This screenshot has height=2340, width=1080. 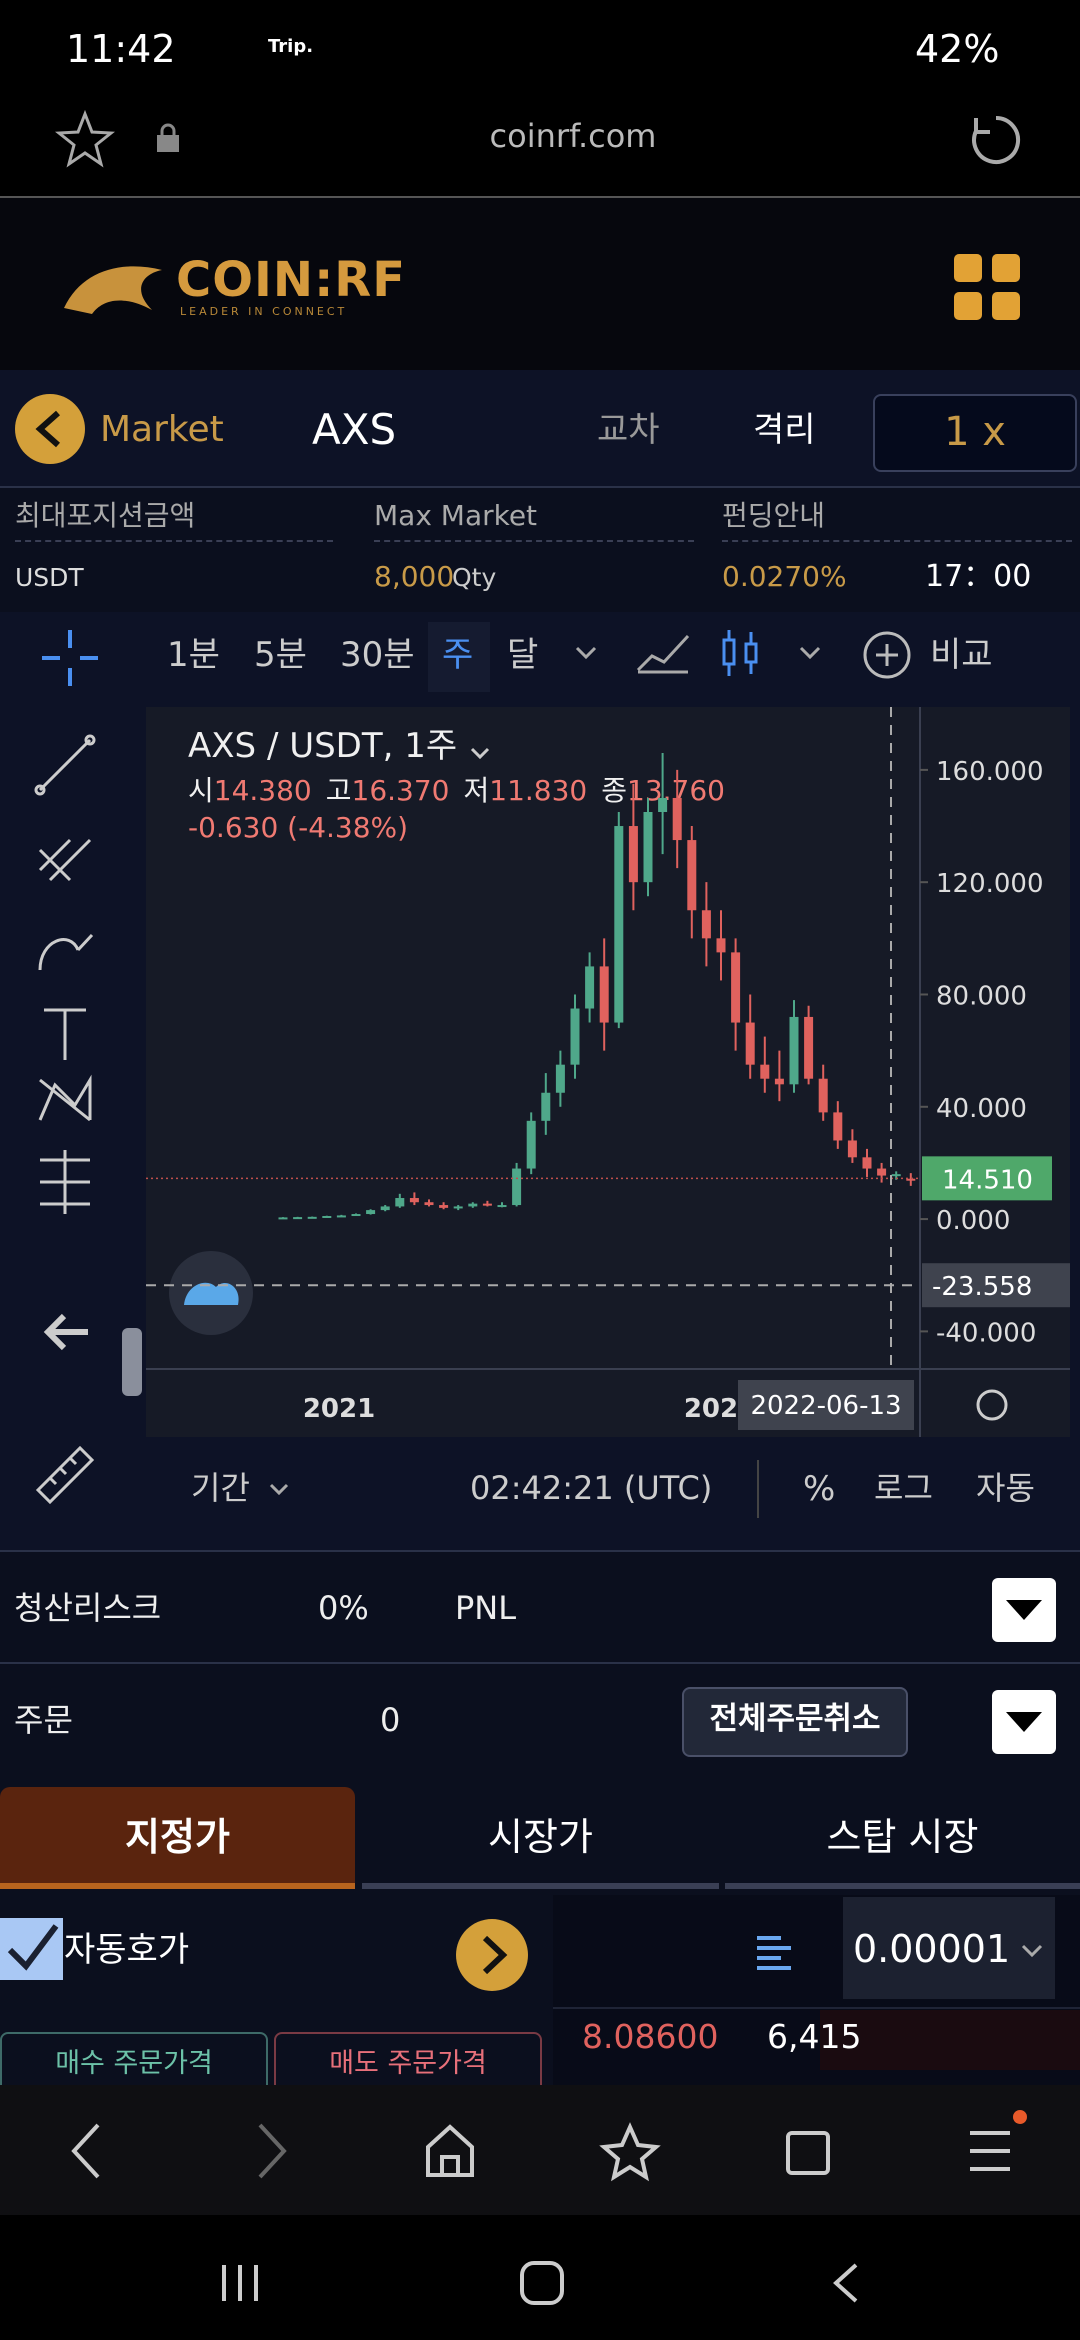 What do you see at coordinates (377, 655) in the screenshot?
I see `interval: 30분` at bounding box center [377, 655].